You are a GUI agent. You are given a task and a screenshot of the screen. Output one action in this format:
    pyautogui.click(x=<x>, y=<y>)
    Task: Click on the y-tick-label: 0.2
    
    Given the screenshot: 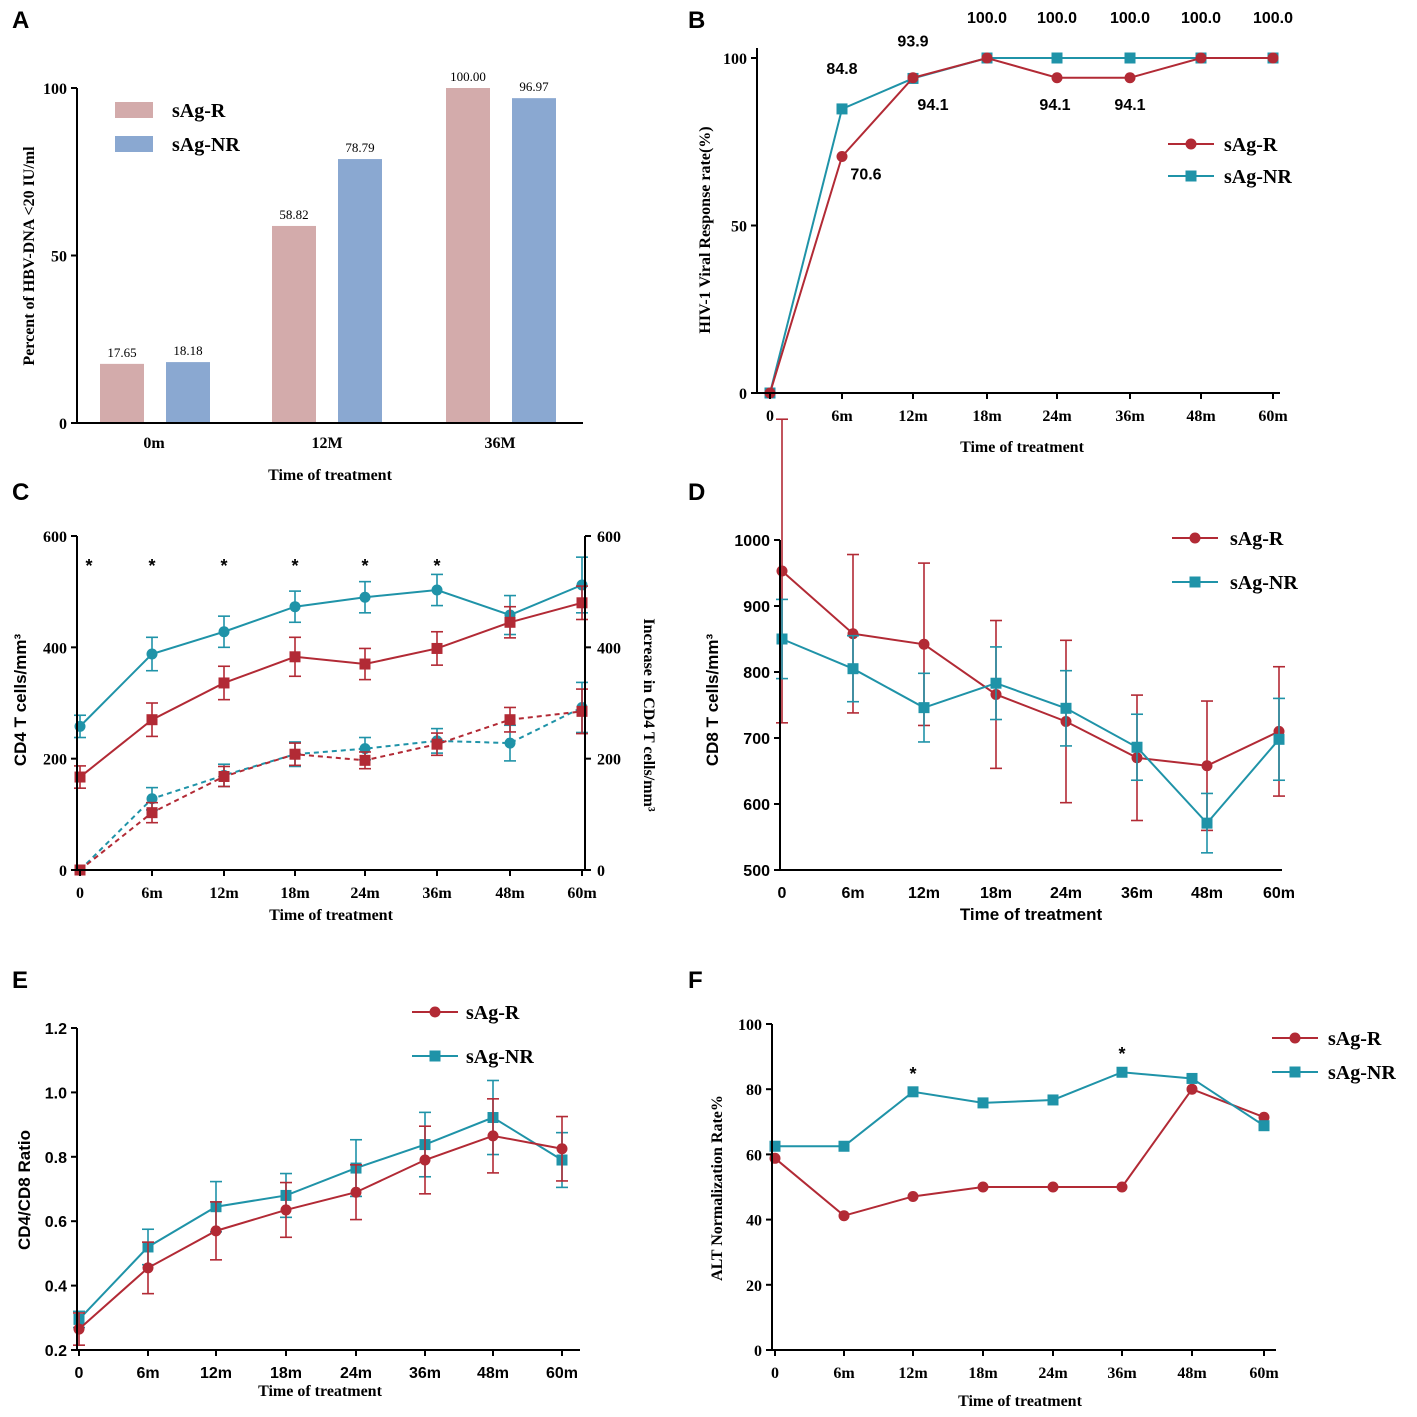 What is the action you would take?
    pyautogui.click(x=56, y=1351)
    